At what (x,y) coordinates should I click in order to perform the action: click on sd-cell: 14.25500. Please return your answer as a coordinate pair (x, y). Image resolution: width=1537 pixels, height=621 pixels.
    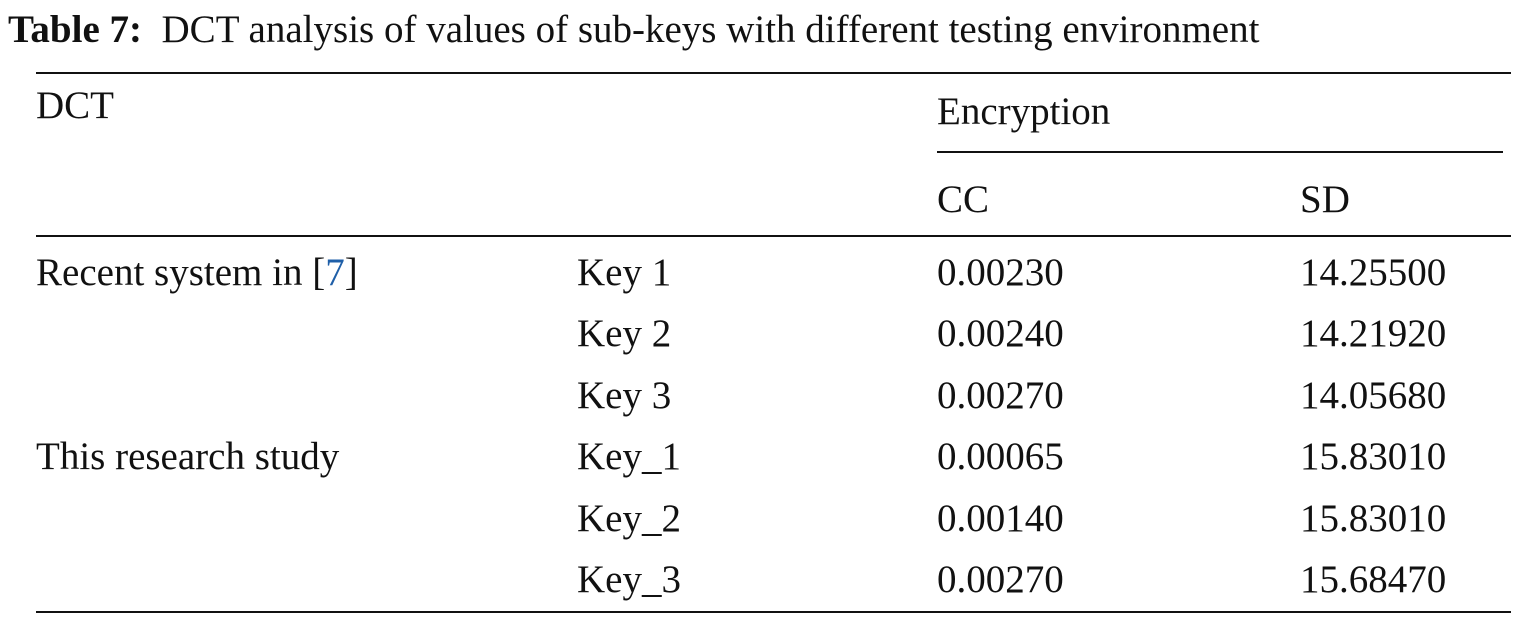
    Looking at the image, I should click on (1373, 272).